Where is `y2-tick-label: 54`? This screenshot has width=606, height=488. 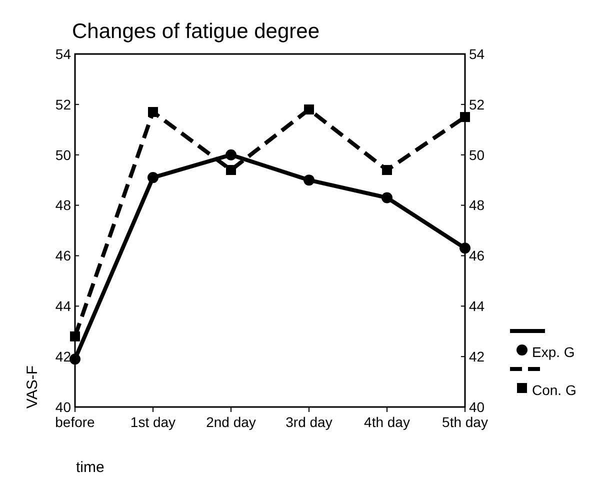 y2-tick-label: 54 is located at coordinates (477, 54).